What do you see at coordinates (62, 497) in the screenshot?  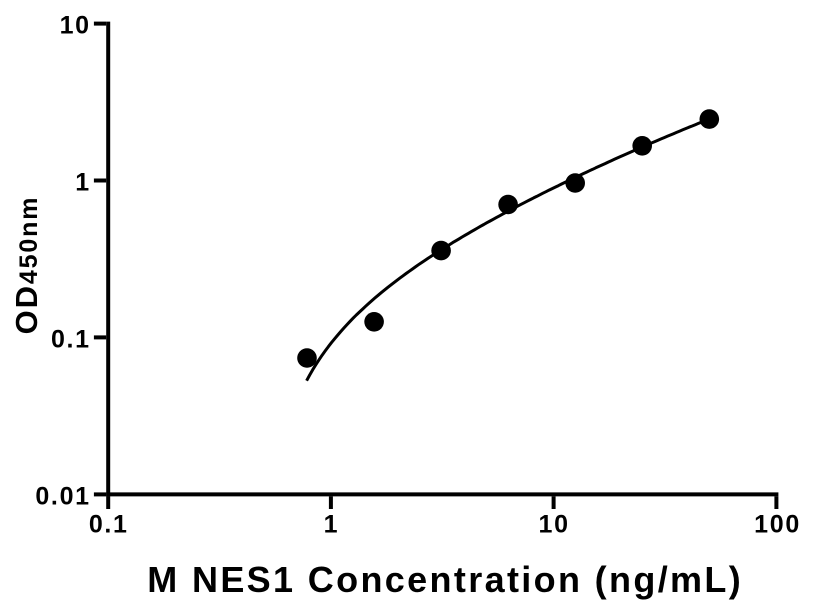 I see `svg-text: 0.01` at bounding box center [62, 497].